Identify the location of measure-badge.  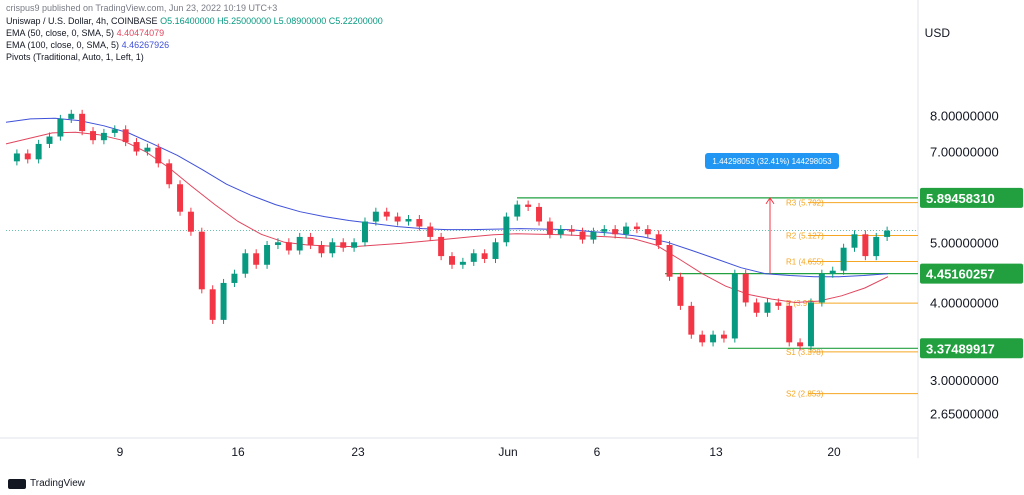
(772, 161).